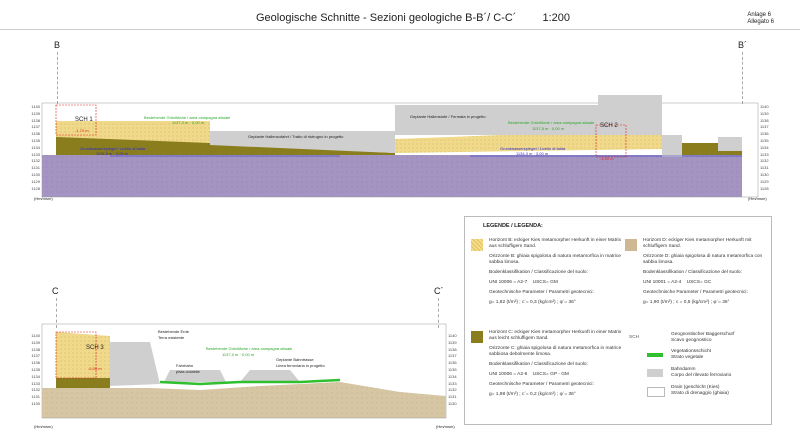 This screenshot has height=435, width=800. What do you see at coordinates (195, 376) in the screenshot?
I see `road-body` at bounding box center [195, 376].